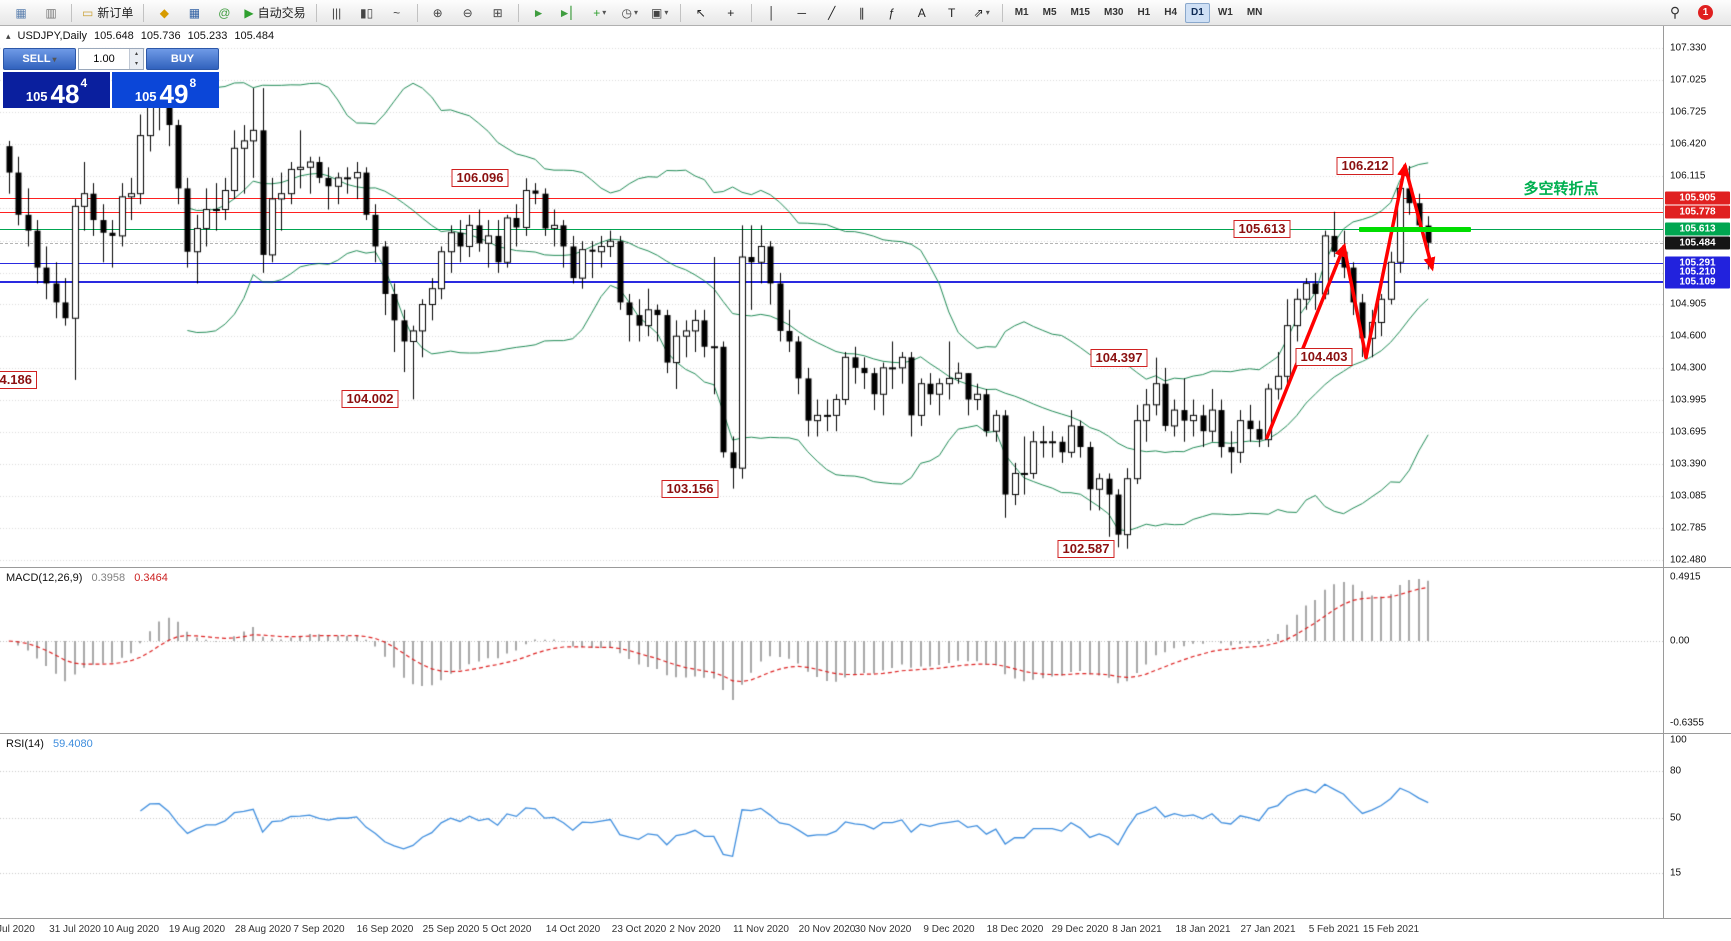 Image resolution: width=1731 pixels, height=941 pixels. Describe the element at coordinates (1119, 358) in the screenshot. I see `price-label-104.397: 104.397` at that location.